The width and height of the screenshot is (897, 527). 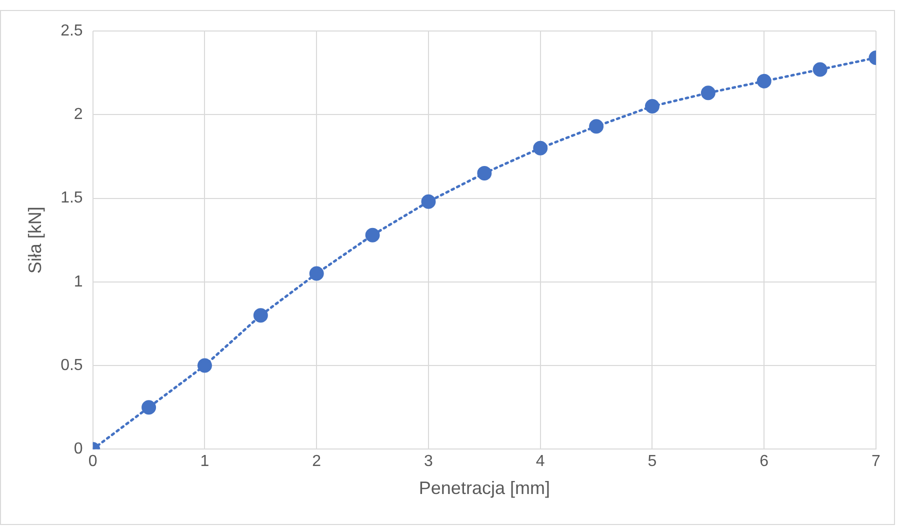 What do you see at coordinates (78, 281) in the screenshot?
I see `y-tick-label: 1` at bounding box center [78, 281].